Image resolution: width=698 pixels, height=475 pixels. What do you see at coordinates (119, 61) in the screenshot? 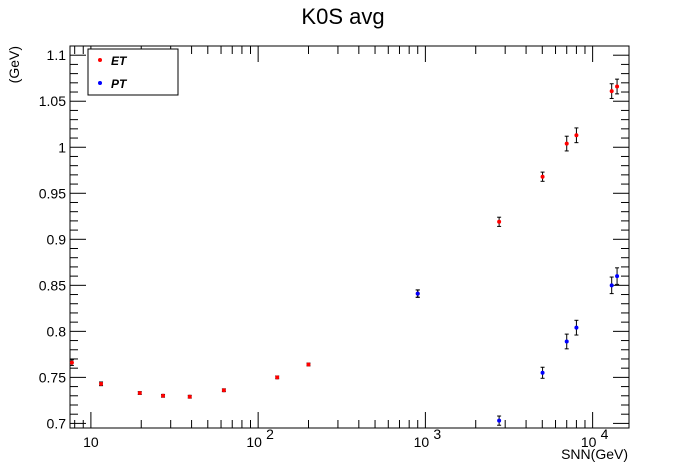
I see `legend-label-et: ET` at bounding box center [119, 61].